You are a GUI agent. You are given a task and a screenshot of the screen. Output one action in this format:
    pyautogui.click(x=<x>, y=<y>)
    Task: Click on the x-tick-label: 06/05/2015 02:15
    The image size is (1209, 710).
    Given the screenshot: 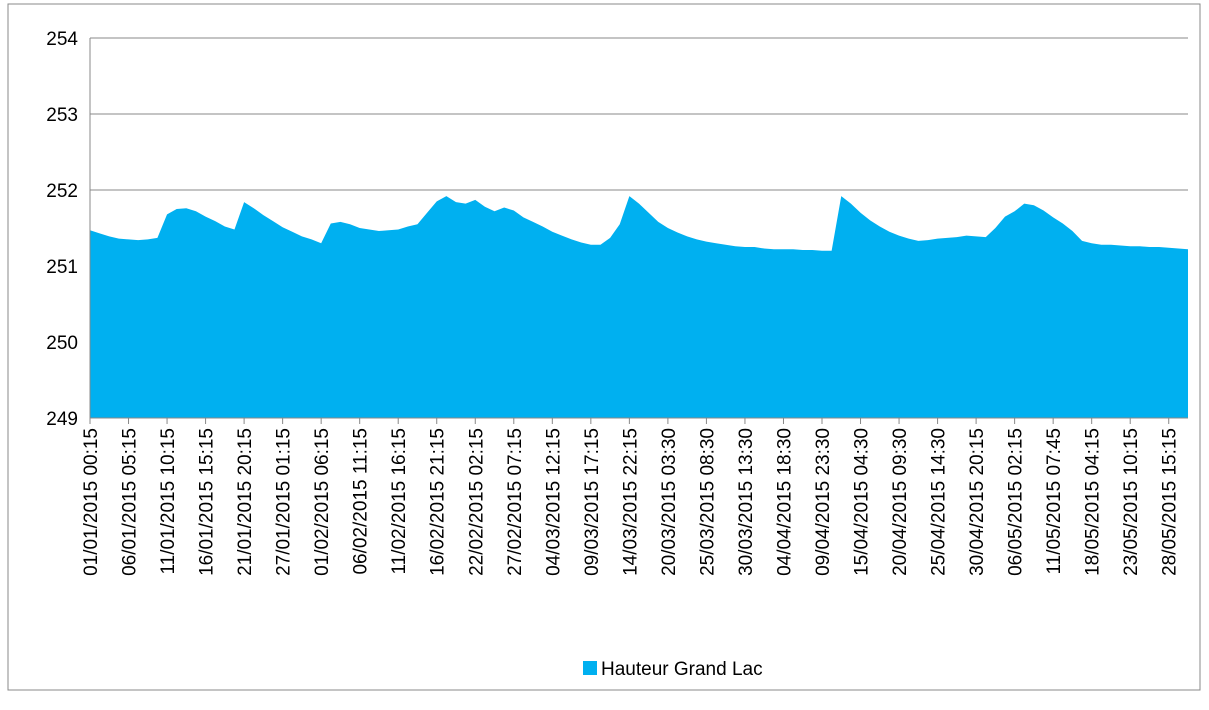 What is the action you would take?
    pyautogui.click(x=1016, y=502)
    